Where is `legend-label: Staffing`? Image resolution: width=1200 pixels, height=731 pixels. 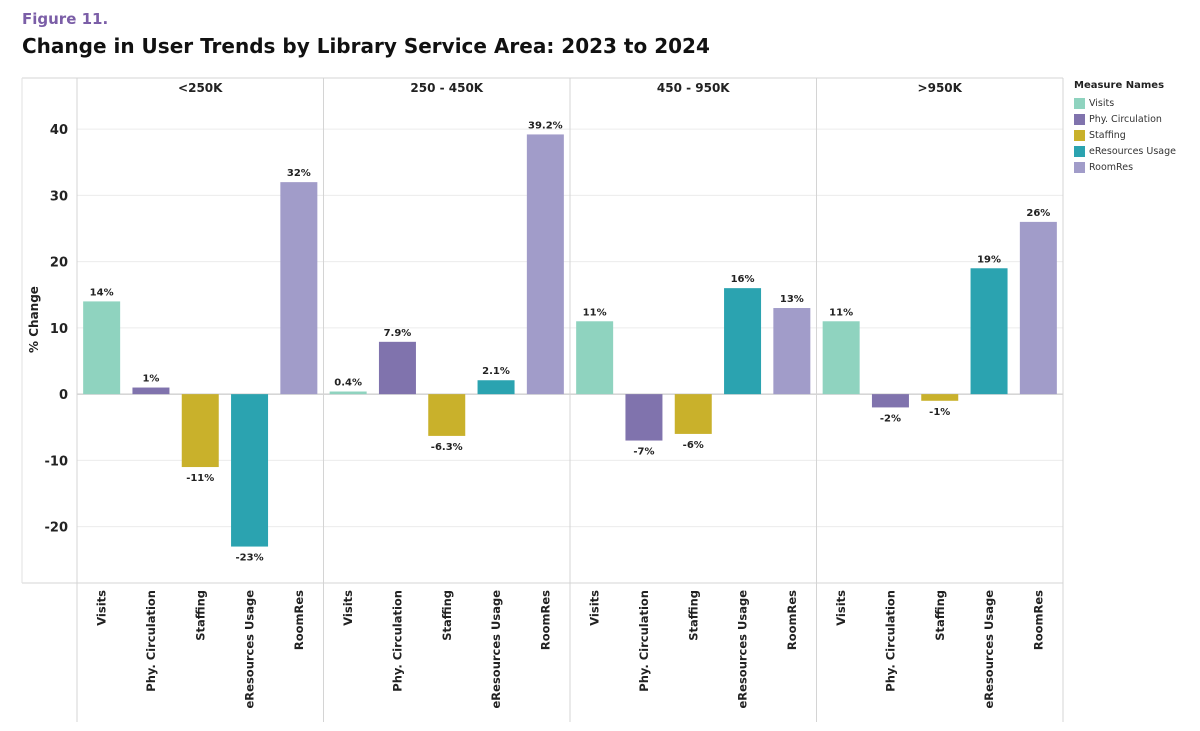 legend-label: Staffing is located at coordinates (1107, 135).